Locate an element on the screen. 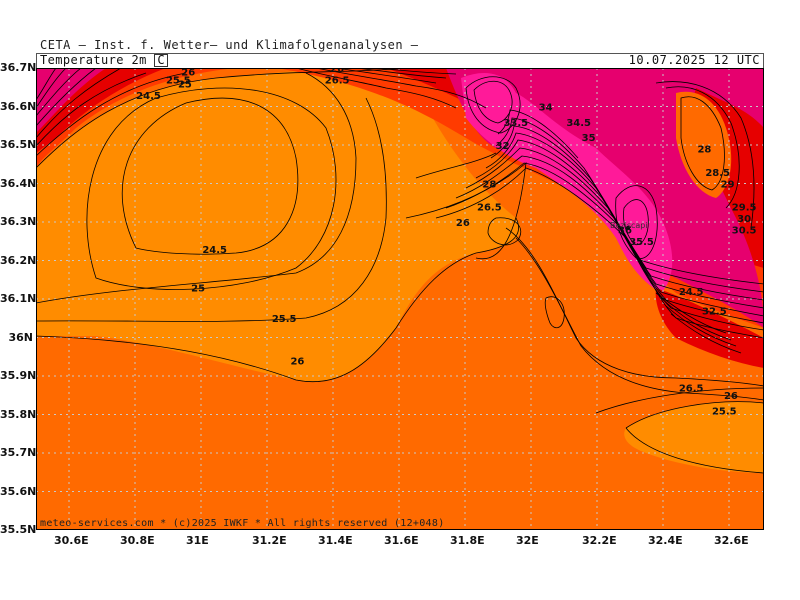 This screenshot has height=600, width=800. contour-label: 36 is located at coordinates (625, 231).